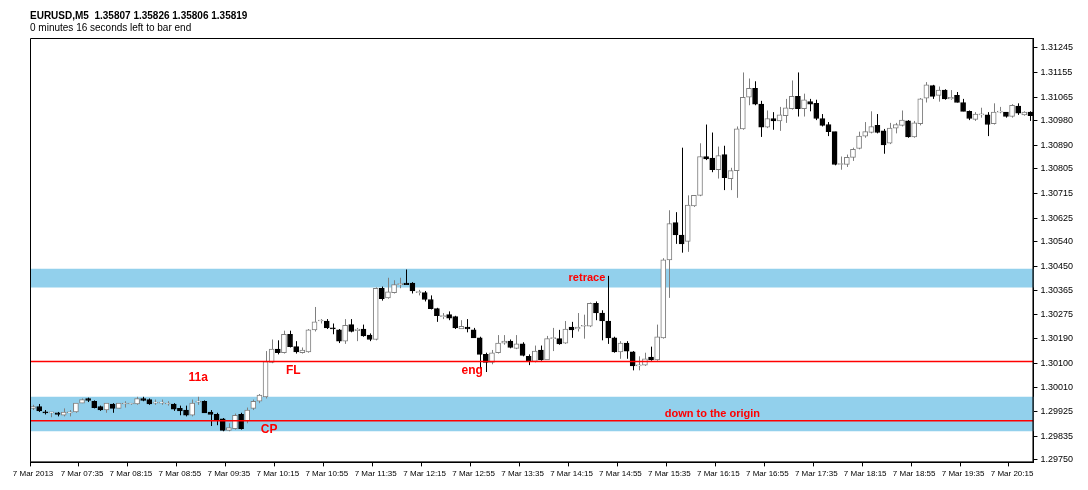 The height and width of the screenshot is (490, 1088). Describe the element at coordinates (1057, 241) in the screenshot. I see `y-tick-label: 1.30540` at that location.